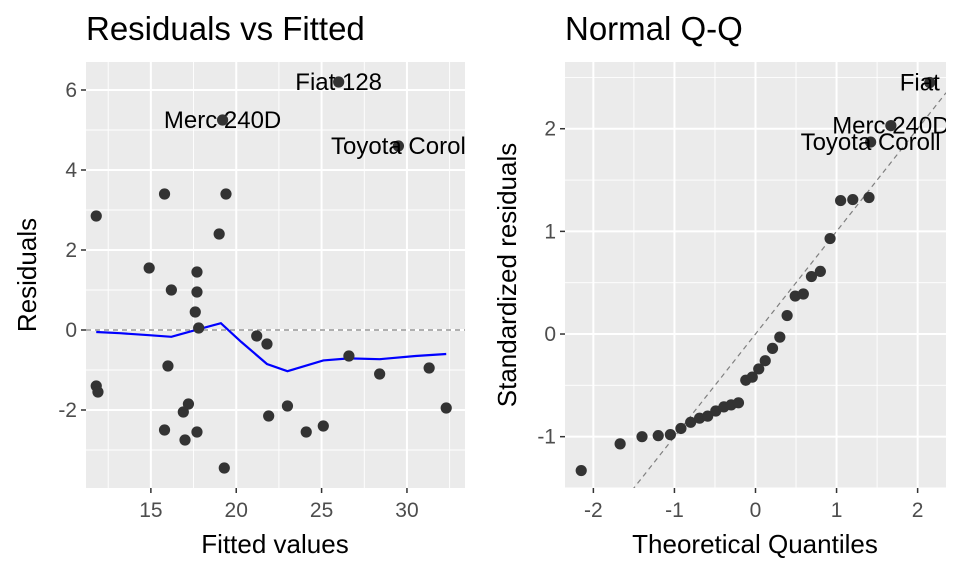  I want to click on point-label: Fiat 128, so click(338, 82).